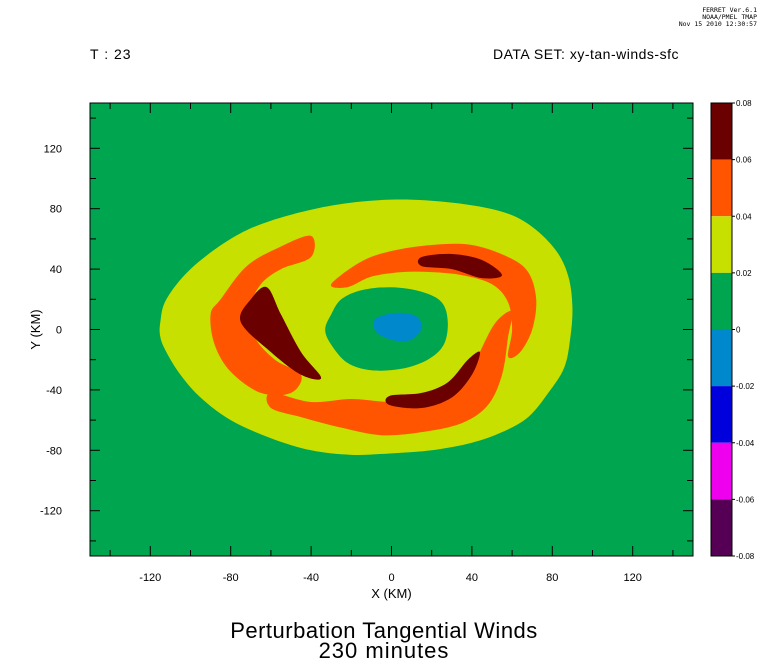 The height and width of the screenshot is (664, 768). I want to click on stamp-line: Nov 15 2010 12:30:57, so click(717, 24).